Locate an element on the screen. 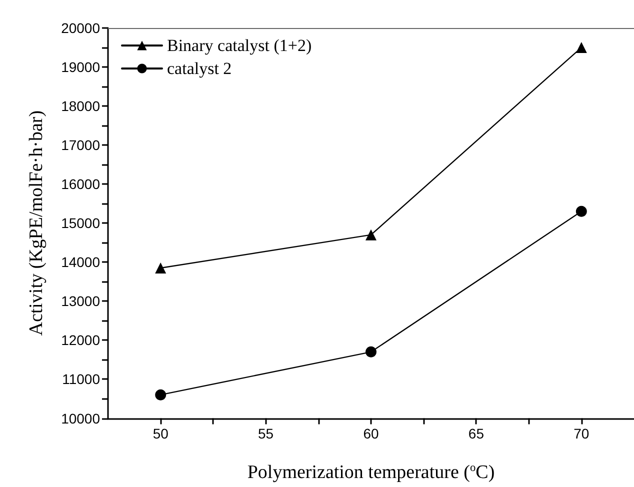  y-axis-title: Activity (KgPE/molFe·h·bar) is located at coordinates (36, 223).